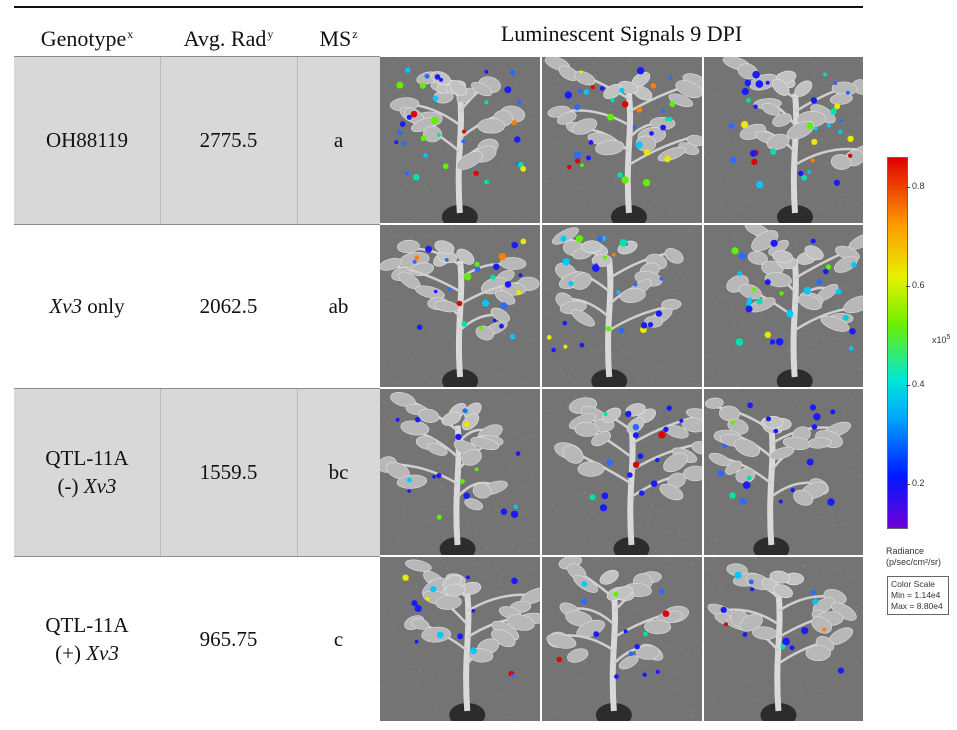  I want to click on header-ms: MSz, so click(338, 38).